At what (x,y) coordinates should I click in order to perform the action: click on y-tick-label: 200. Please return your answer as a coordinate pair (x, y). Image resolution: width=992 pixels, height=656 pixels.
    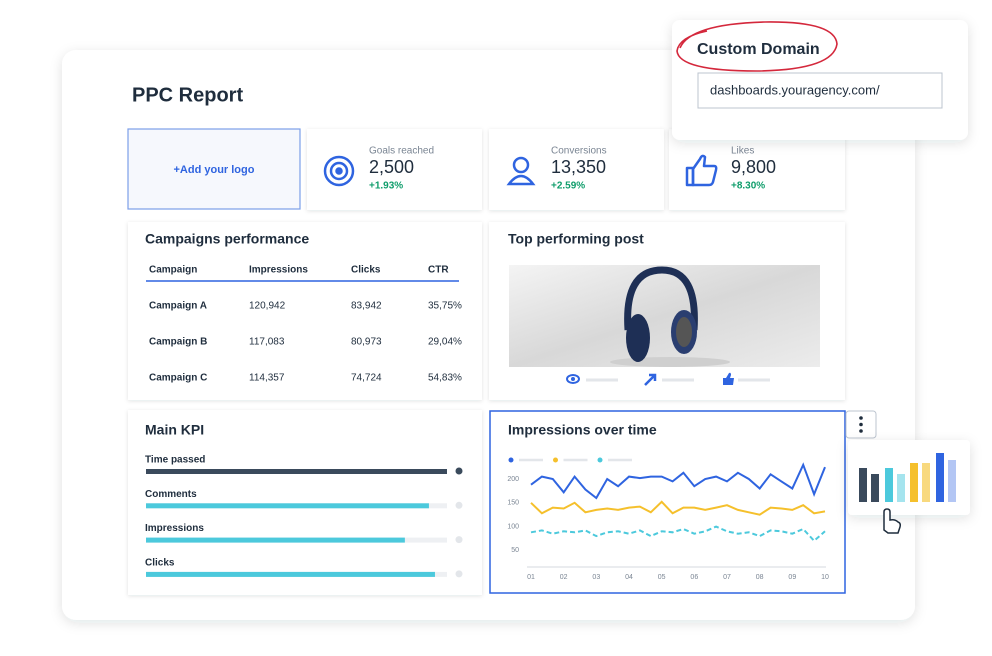
    Looking at the image, I should click on (513, 479).